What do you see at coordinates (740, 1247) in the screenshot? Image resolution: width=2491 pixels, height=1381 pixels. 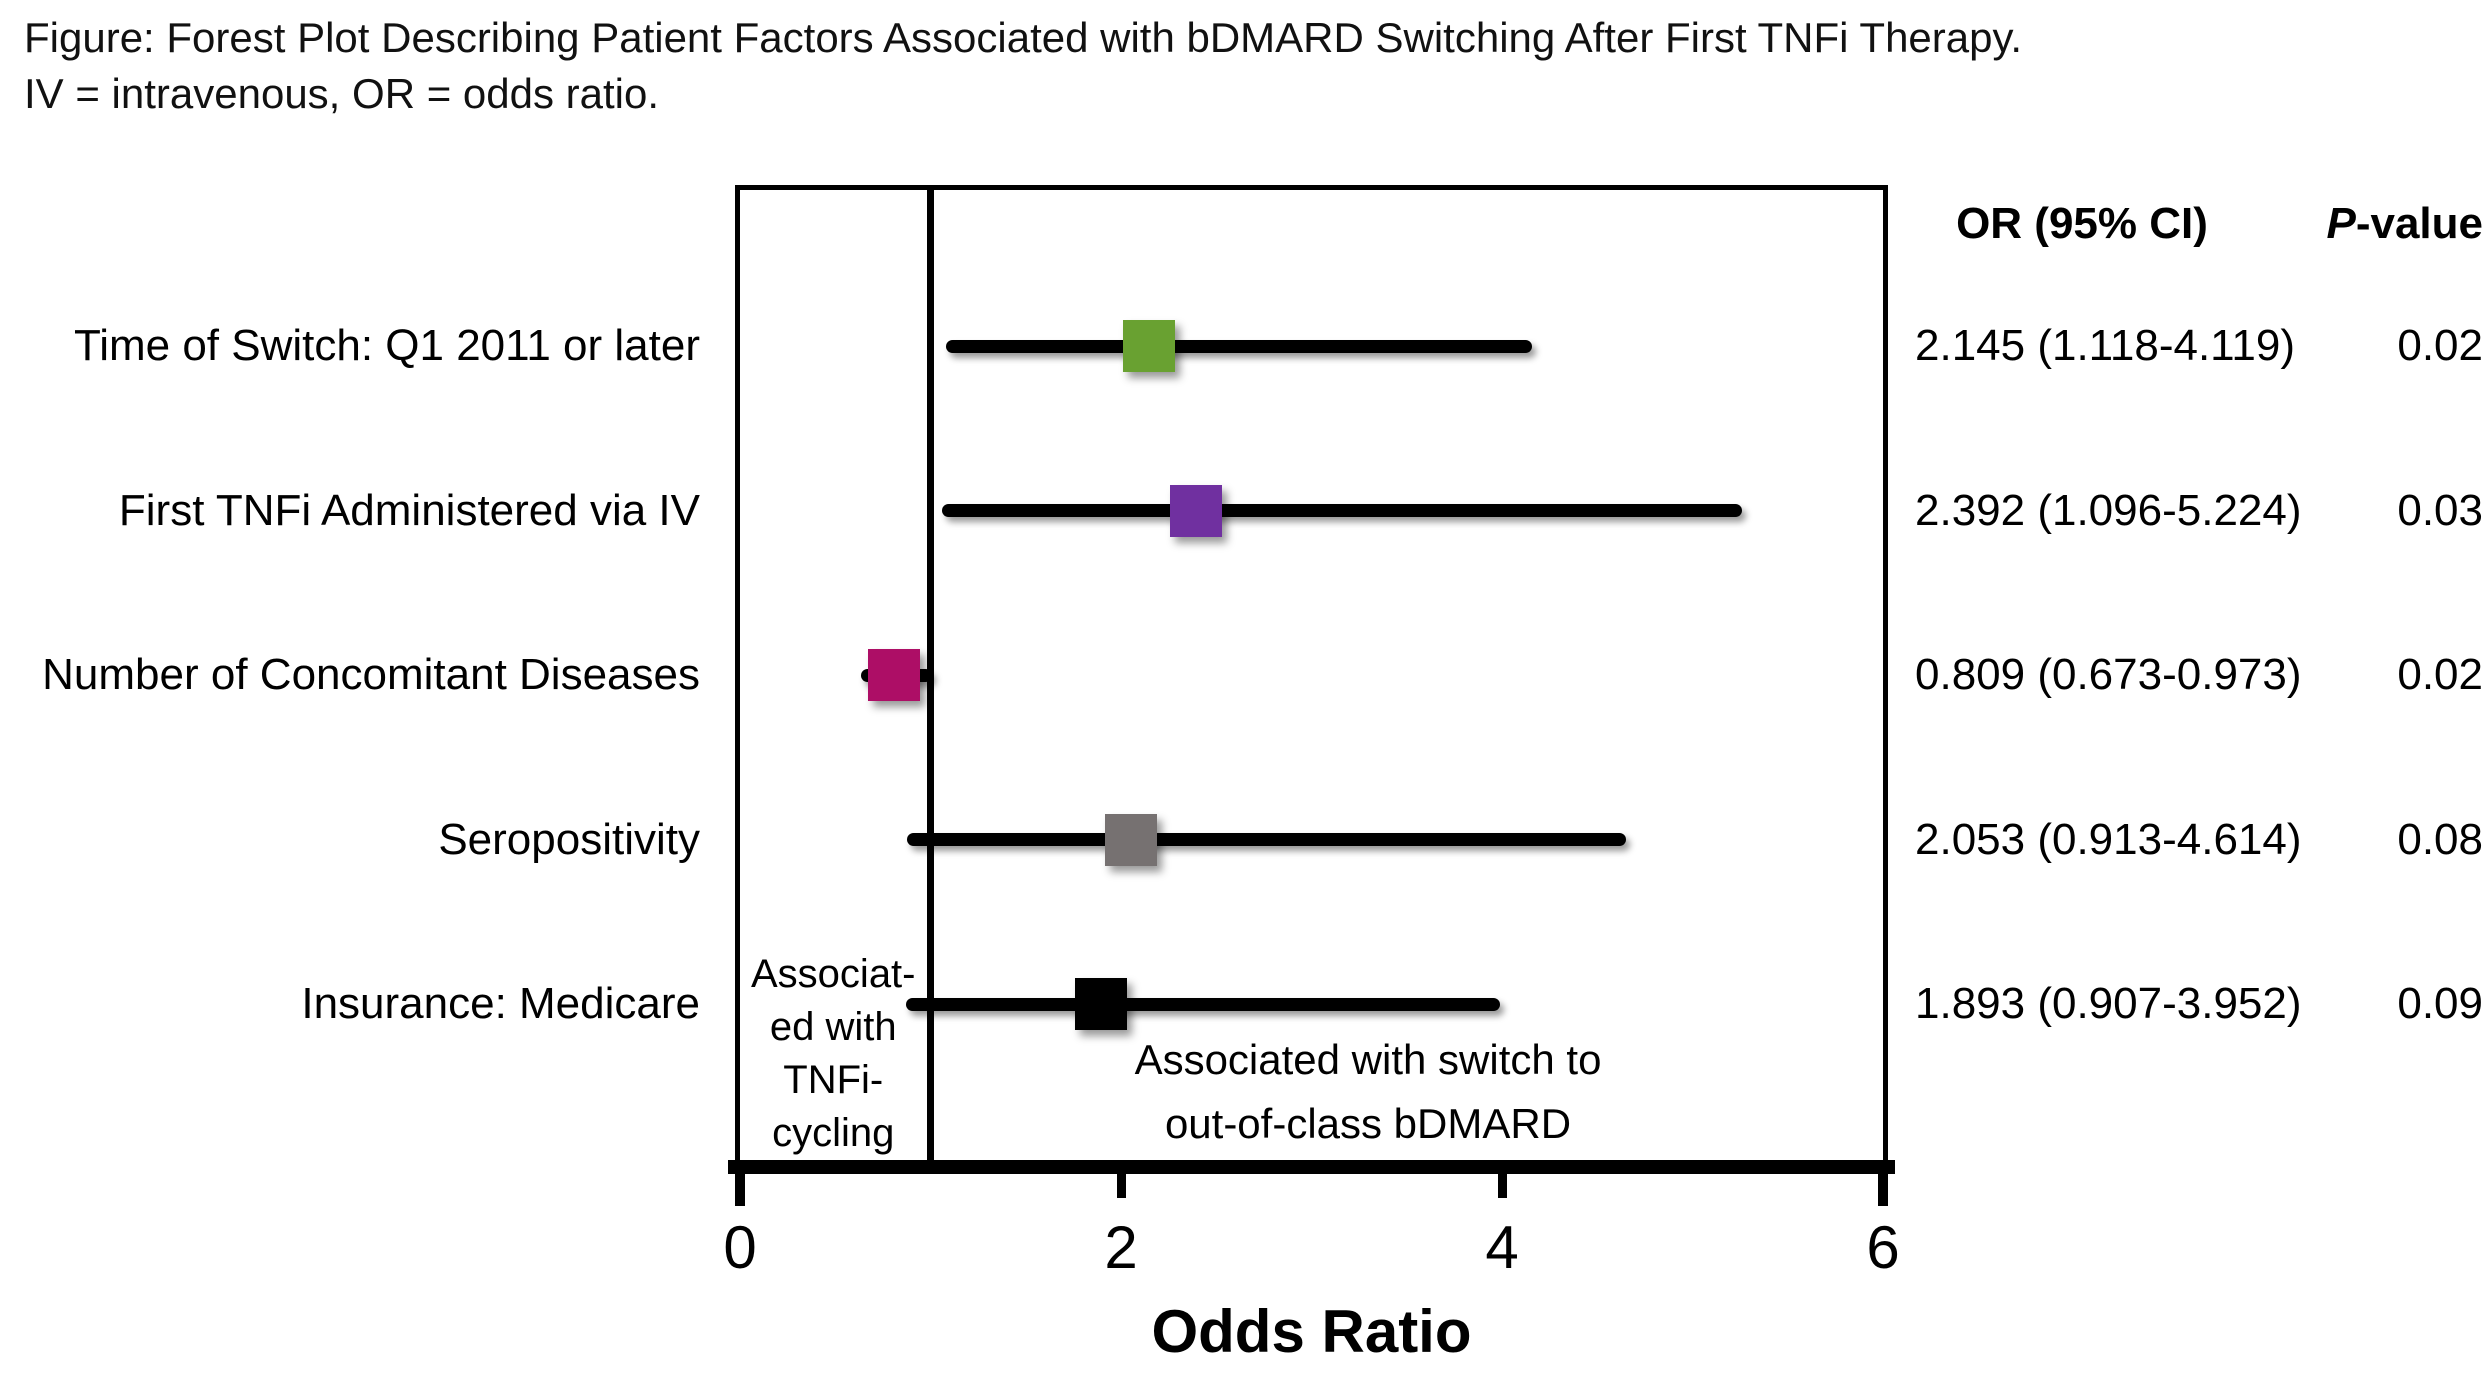 I see `x-tick-label: 0` at bounding box center [740, 1247].